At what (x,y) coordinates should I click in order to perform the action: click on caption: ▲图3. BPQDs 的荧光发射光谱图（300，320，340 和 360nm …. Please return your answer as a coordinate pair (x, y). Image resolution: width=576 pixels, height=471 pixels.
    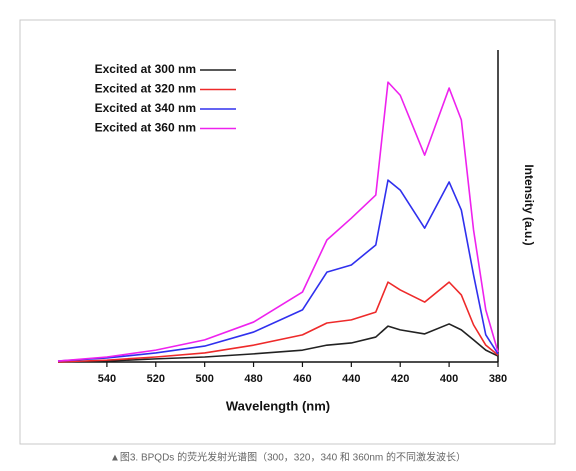
    Looking at the image, I should click on (288, 457).